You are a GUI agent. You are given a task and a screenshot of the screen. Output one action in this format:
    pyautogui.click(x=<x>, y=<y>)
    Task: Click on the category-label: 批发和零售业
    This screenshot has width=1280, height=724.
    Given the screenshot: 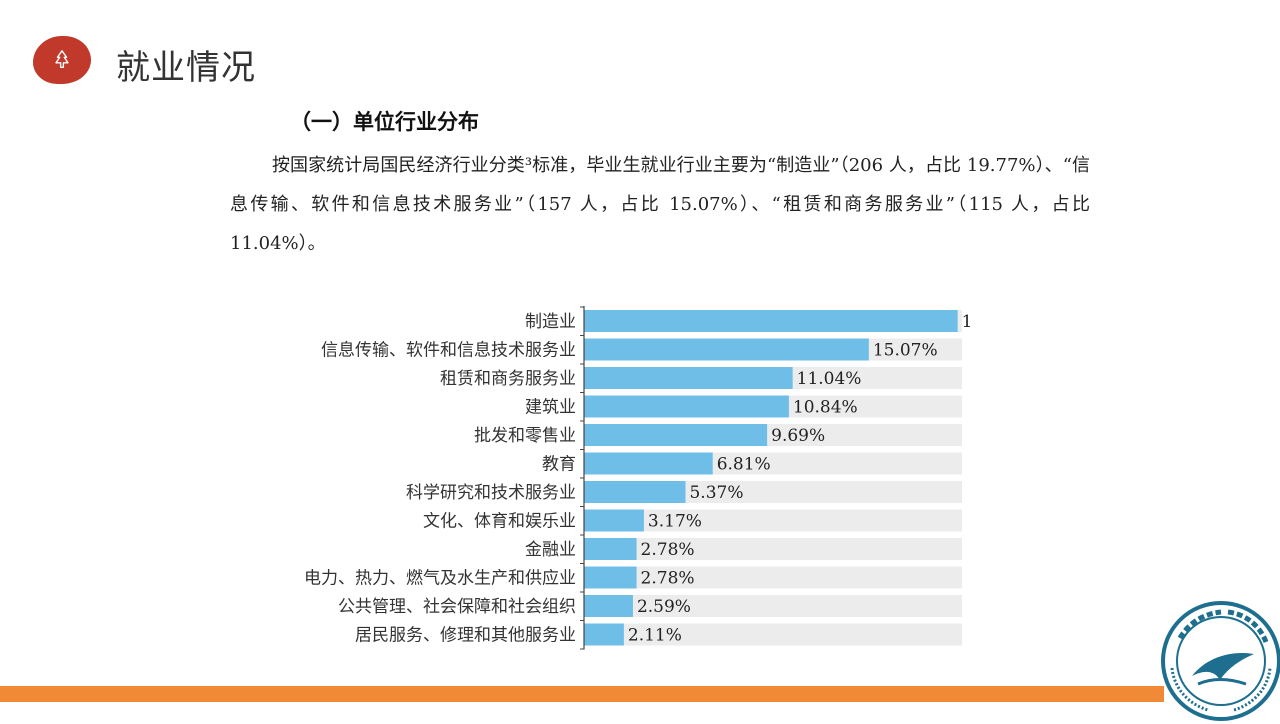 What is the action you would take?
    pyautogui.click(x=525, y=436)
    